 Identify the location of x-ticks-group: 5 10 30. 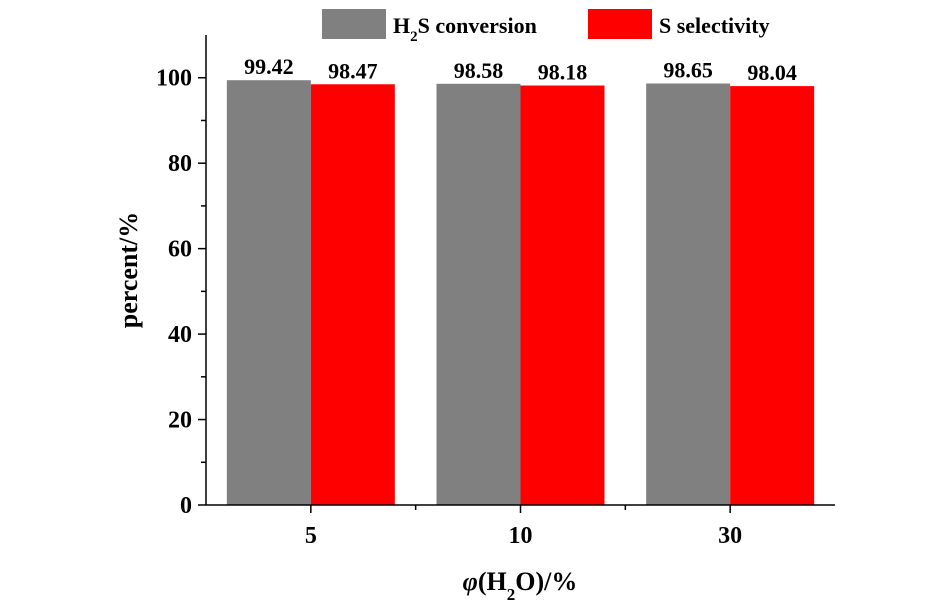
(523, 527).